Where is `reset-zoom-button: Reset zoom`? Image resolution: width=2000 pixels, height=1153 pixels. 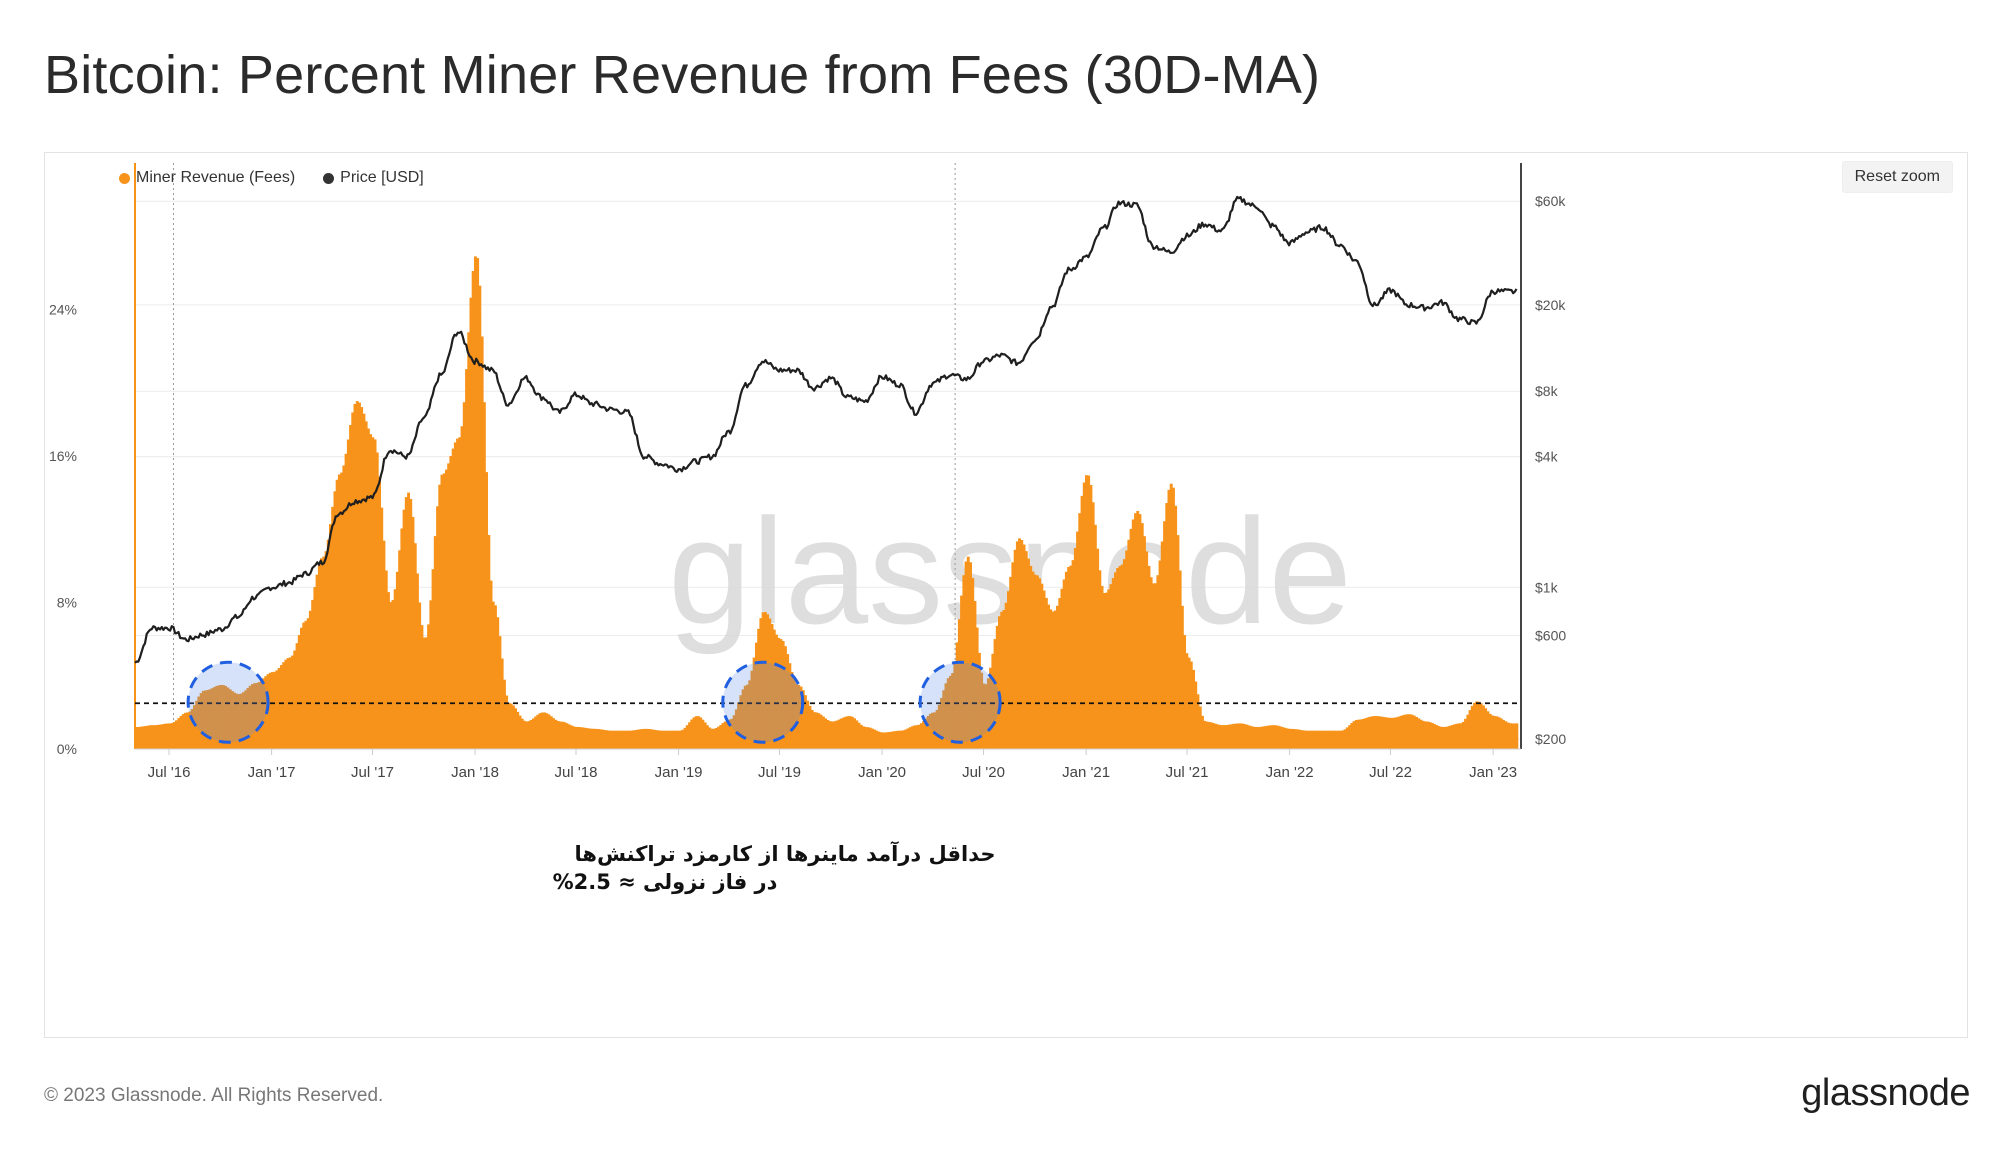 reset-zoom-button: Reset zoom is located at coordinates (1897, 177).